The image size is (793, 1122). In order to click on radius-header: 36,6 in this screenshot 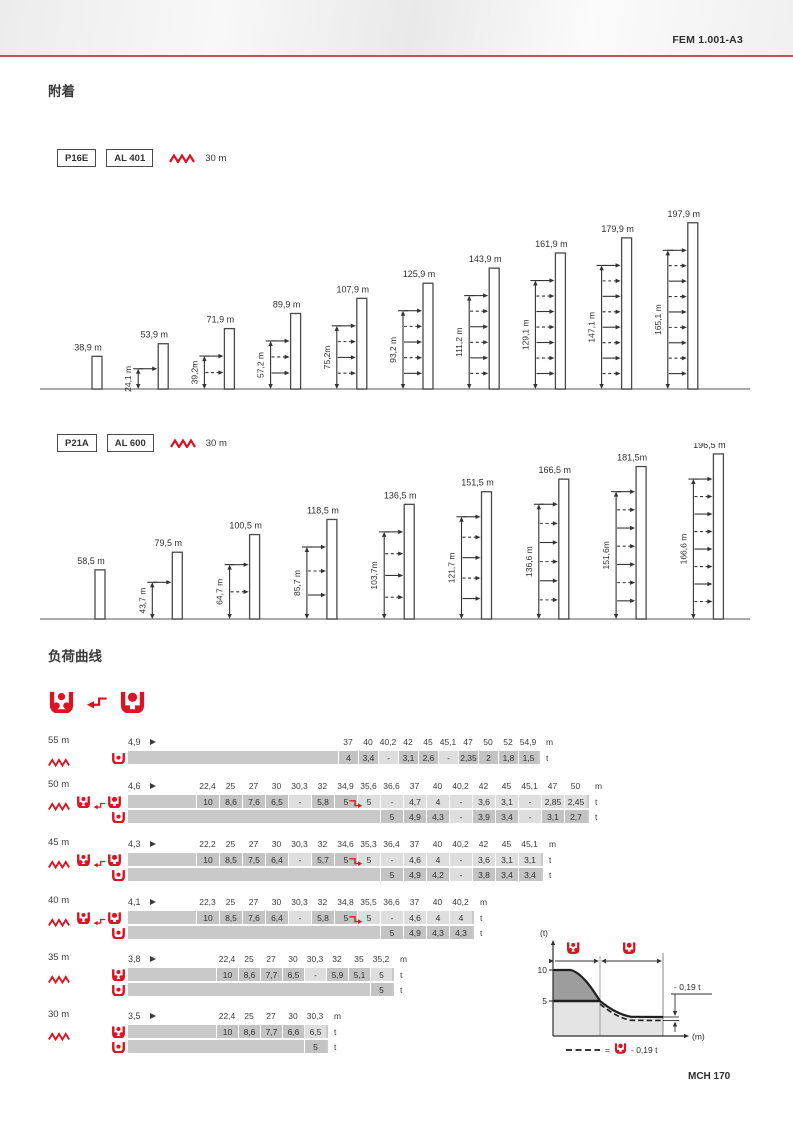, I will do `click(391, 902)`.